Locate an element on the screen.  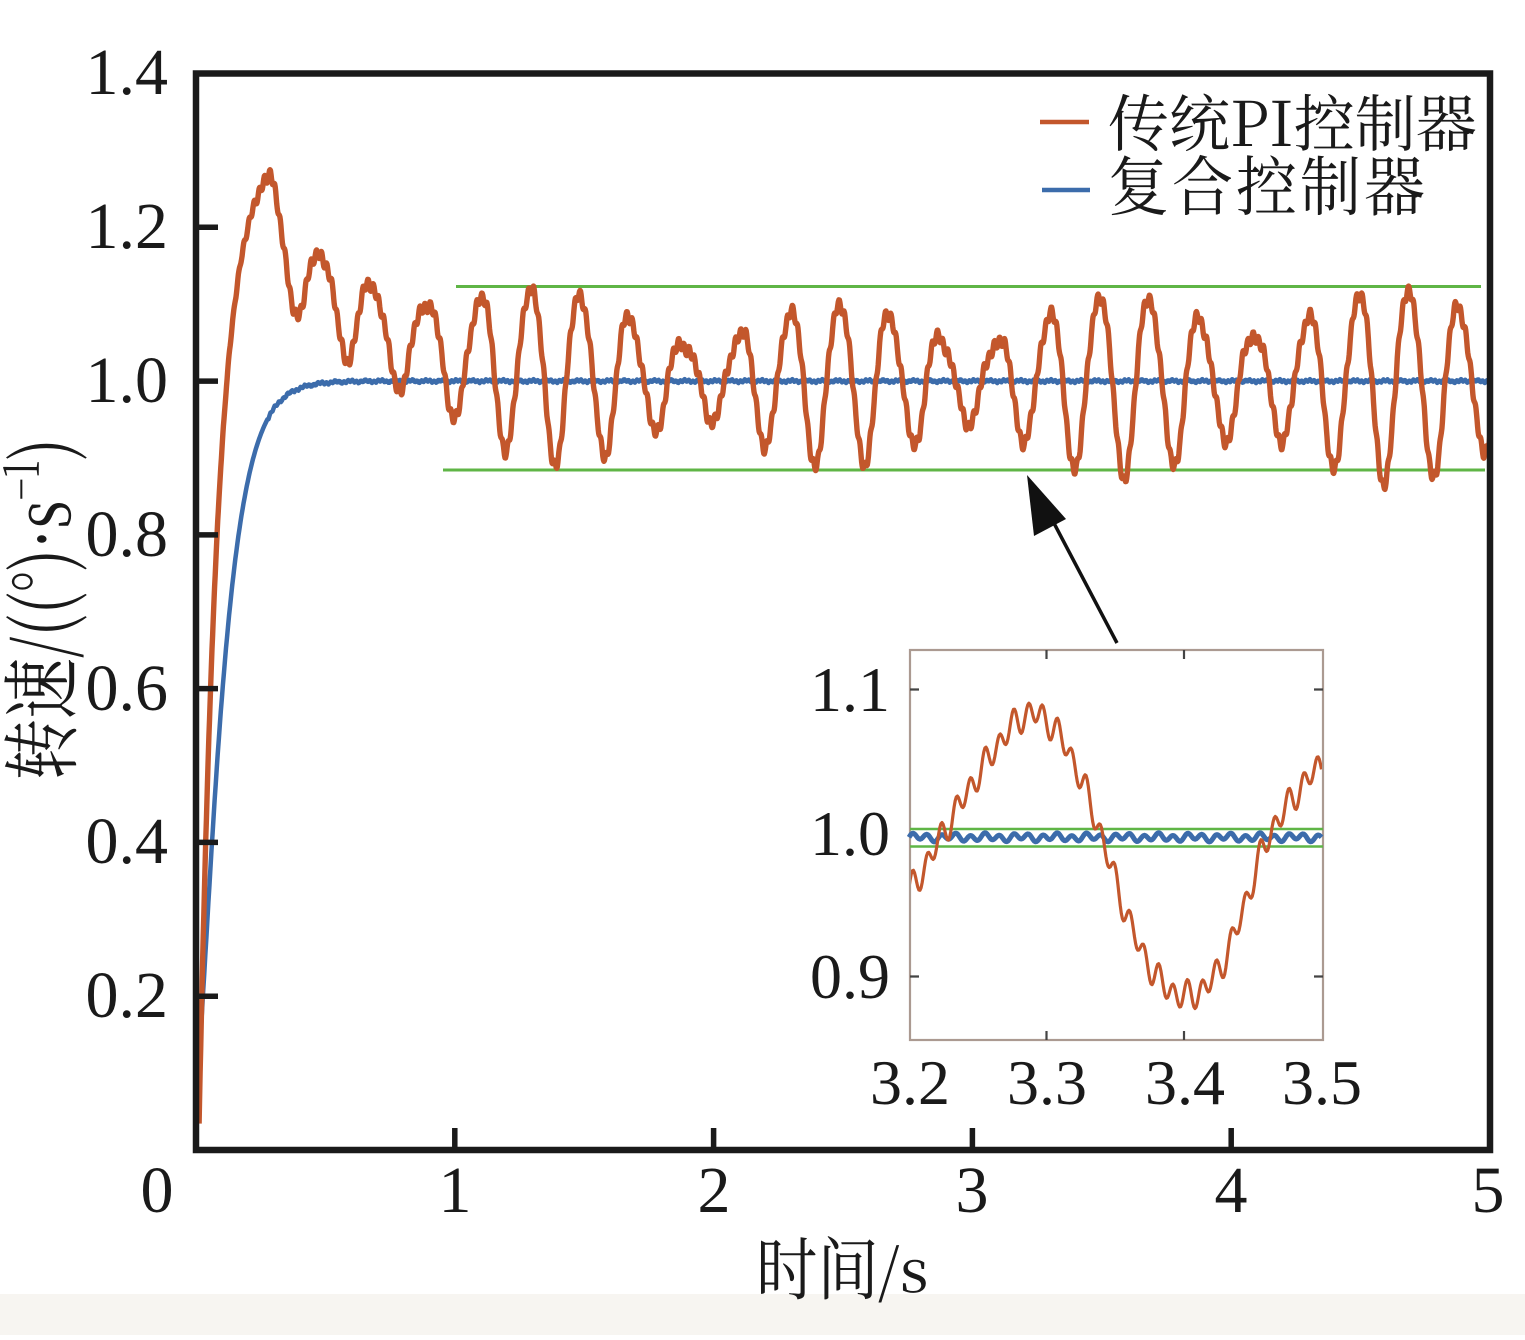
svg-text: 3.2 is located at coordinates (910, 1082).